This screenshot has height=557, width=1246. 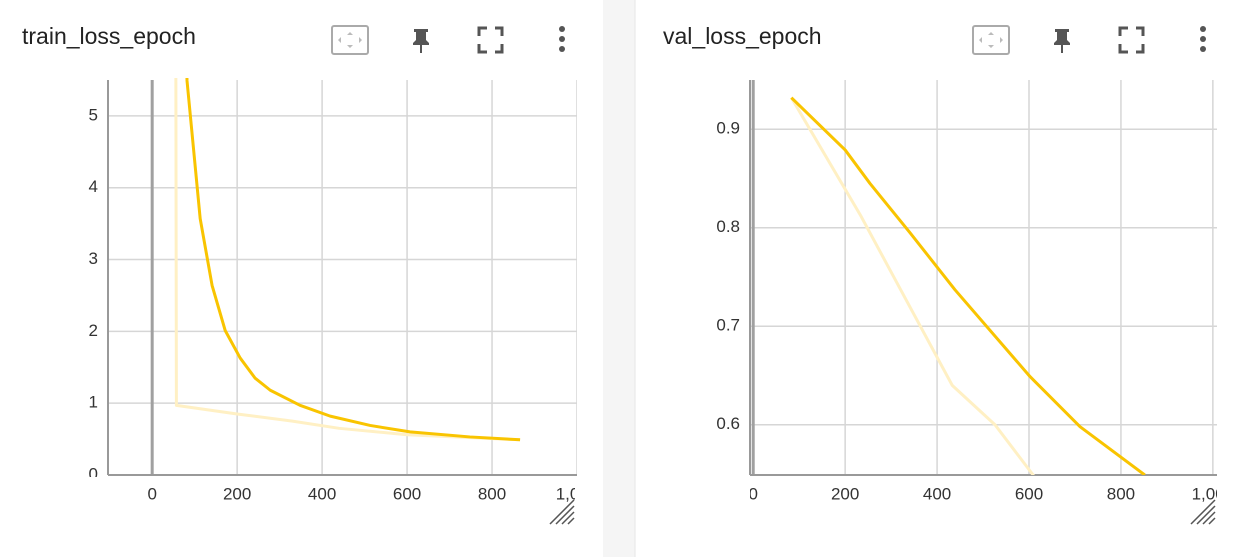 I want to click on card-title: train_loss_epoch, so click(x=109, y=36).